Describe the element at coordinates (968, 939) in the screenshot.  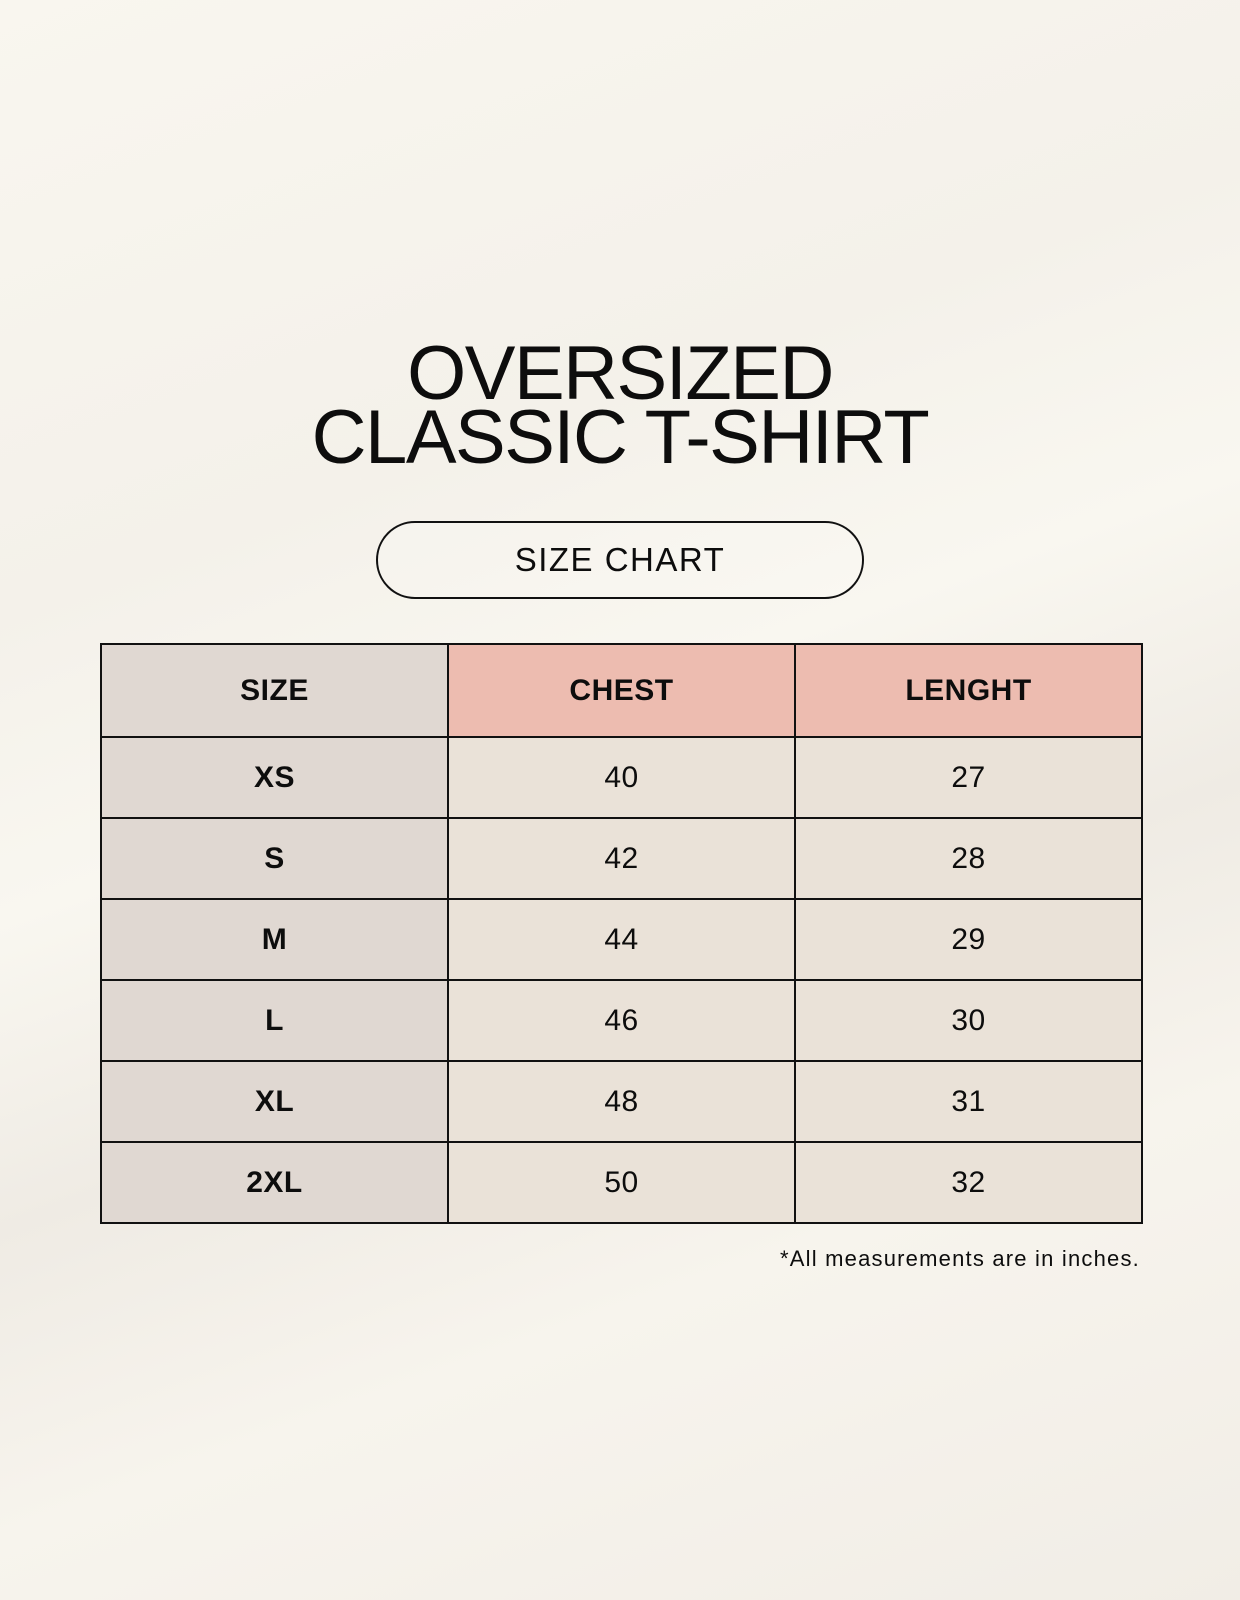
I see `length-cell: 29` at that location.